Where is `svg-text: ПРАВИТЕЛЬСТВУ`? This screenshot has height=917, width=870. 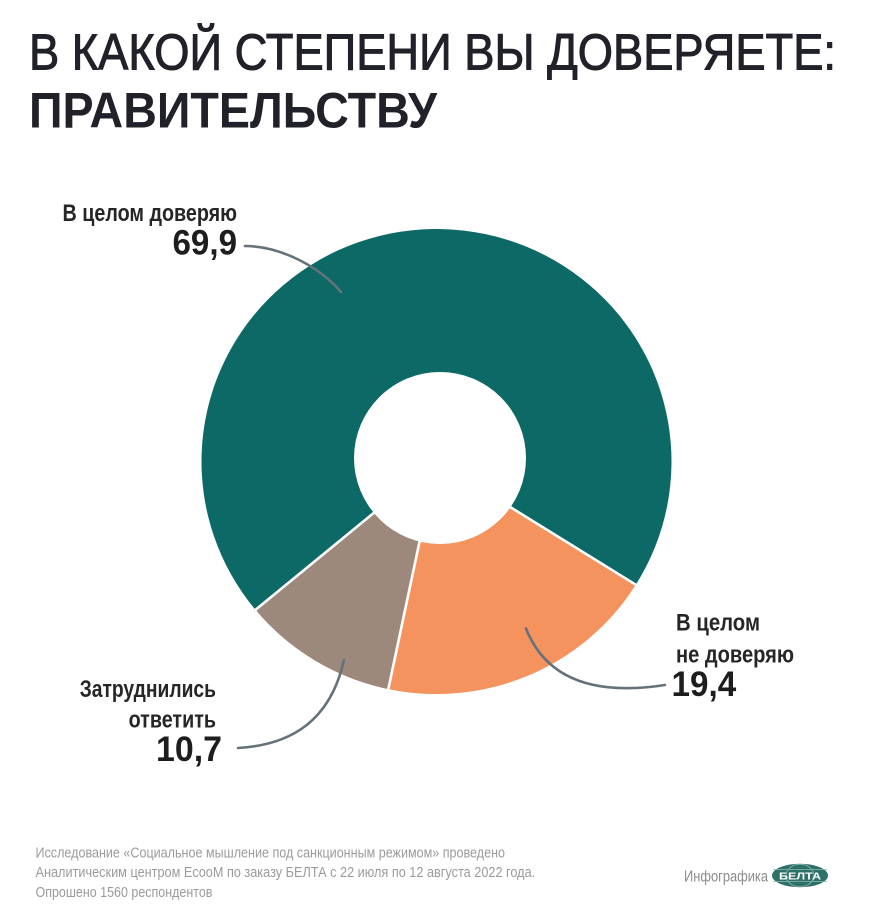
svg-text: ПРАВИТЕЛЬСТВУ is located at coordinates (233, 111).